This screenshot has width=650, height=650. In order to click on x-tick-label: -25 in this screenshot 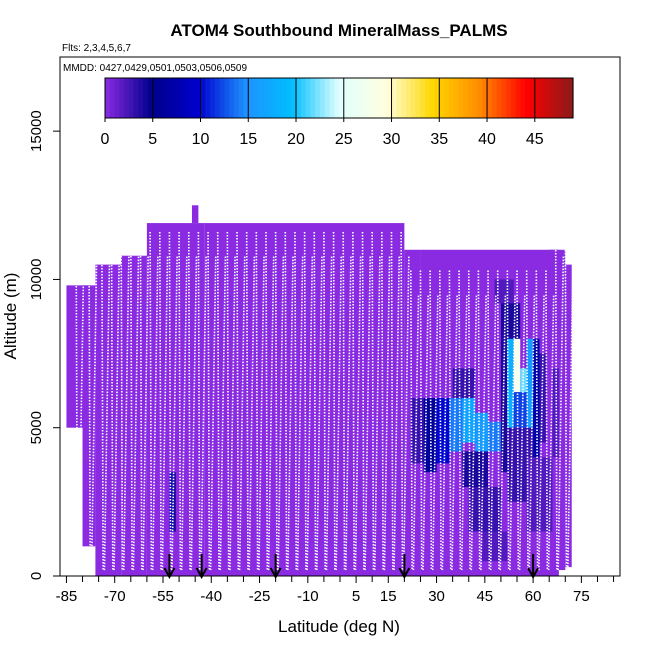, I will do `click(260, 596)`.